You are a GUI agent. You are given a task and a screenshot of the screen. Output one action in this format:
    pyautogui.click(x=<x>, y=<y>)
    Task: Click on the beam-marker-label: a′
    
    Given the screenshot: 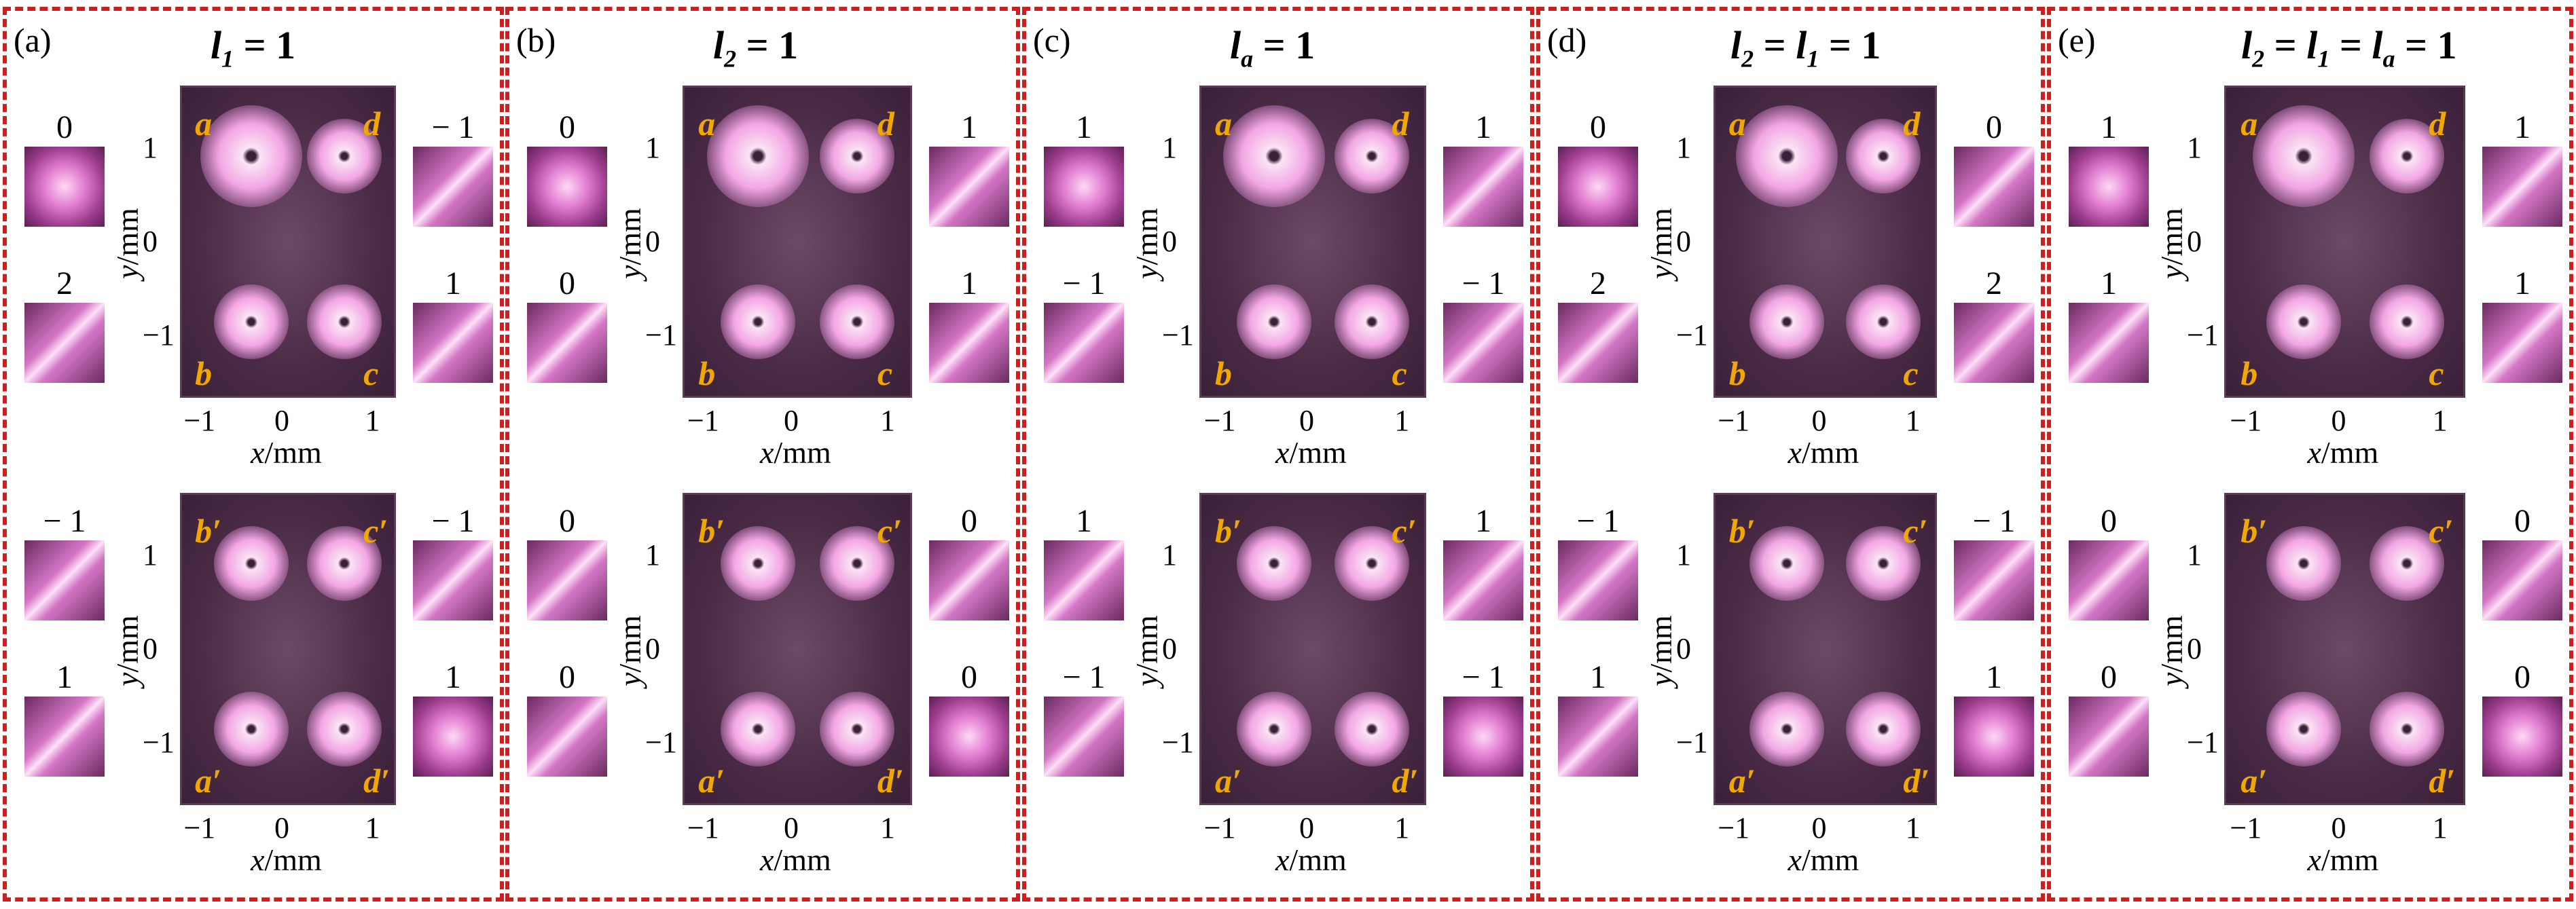 What is the action you would take?
    pyautogui.click(x=208, y=781)
    